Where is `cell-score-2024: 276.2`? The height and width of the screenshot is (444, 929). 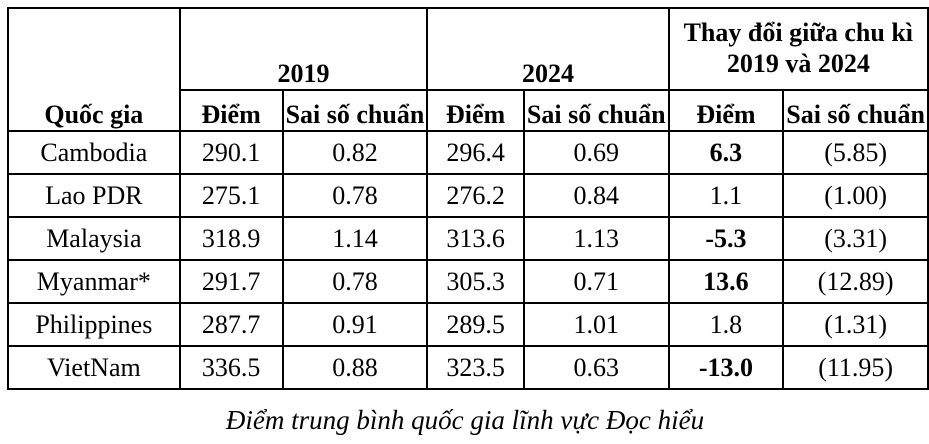
cell-score-2024: 276.2 is located at coordinates (475, 195).